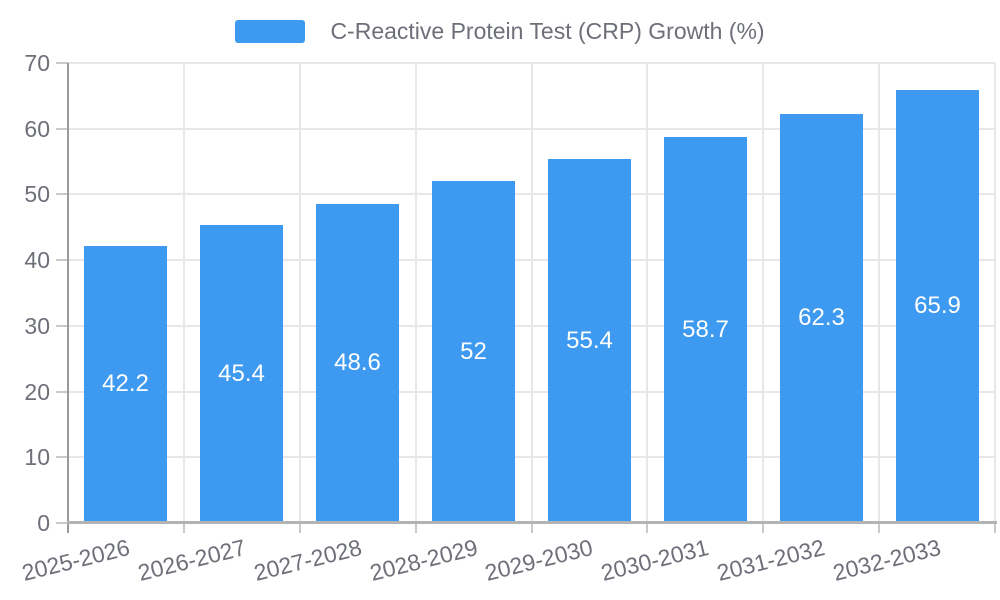 The width and height of the screenshot is (1000, 600). I want to click on bar-value-label: 58.7, so click(705, 330).